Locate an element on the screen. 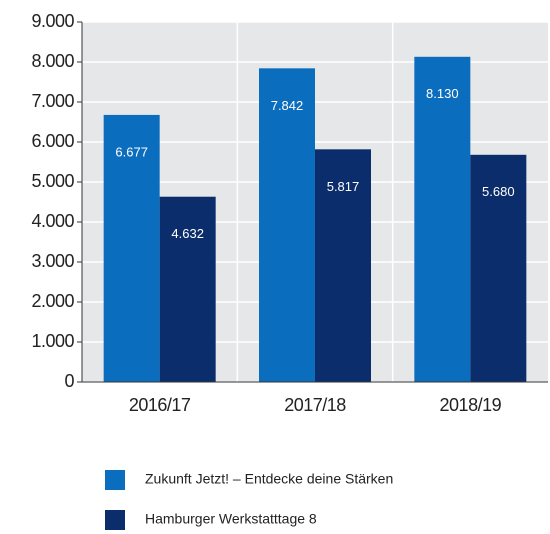  legend-label: Zukunft Jetzt! – Entdecke deine Stärken is located at coordinates (269, 479).